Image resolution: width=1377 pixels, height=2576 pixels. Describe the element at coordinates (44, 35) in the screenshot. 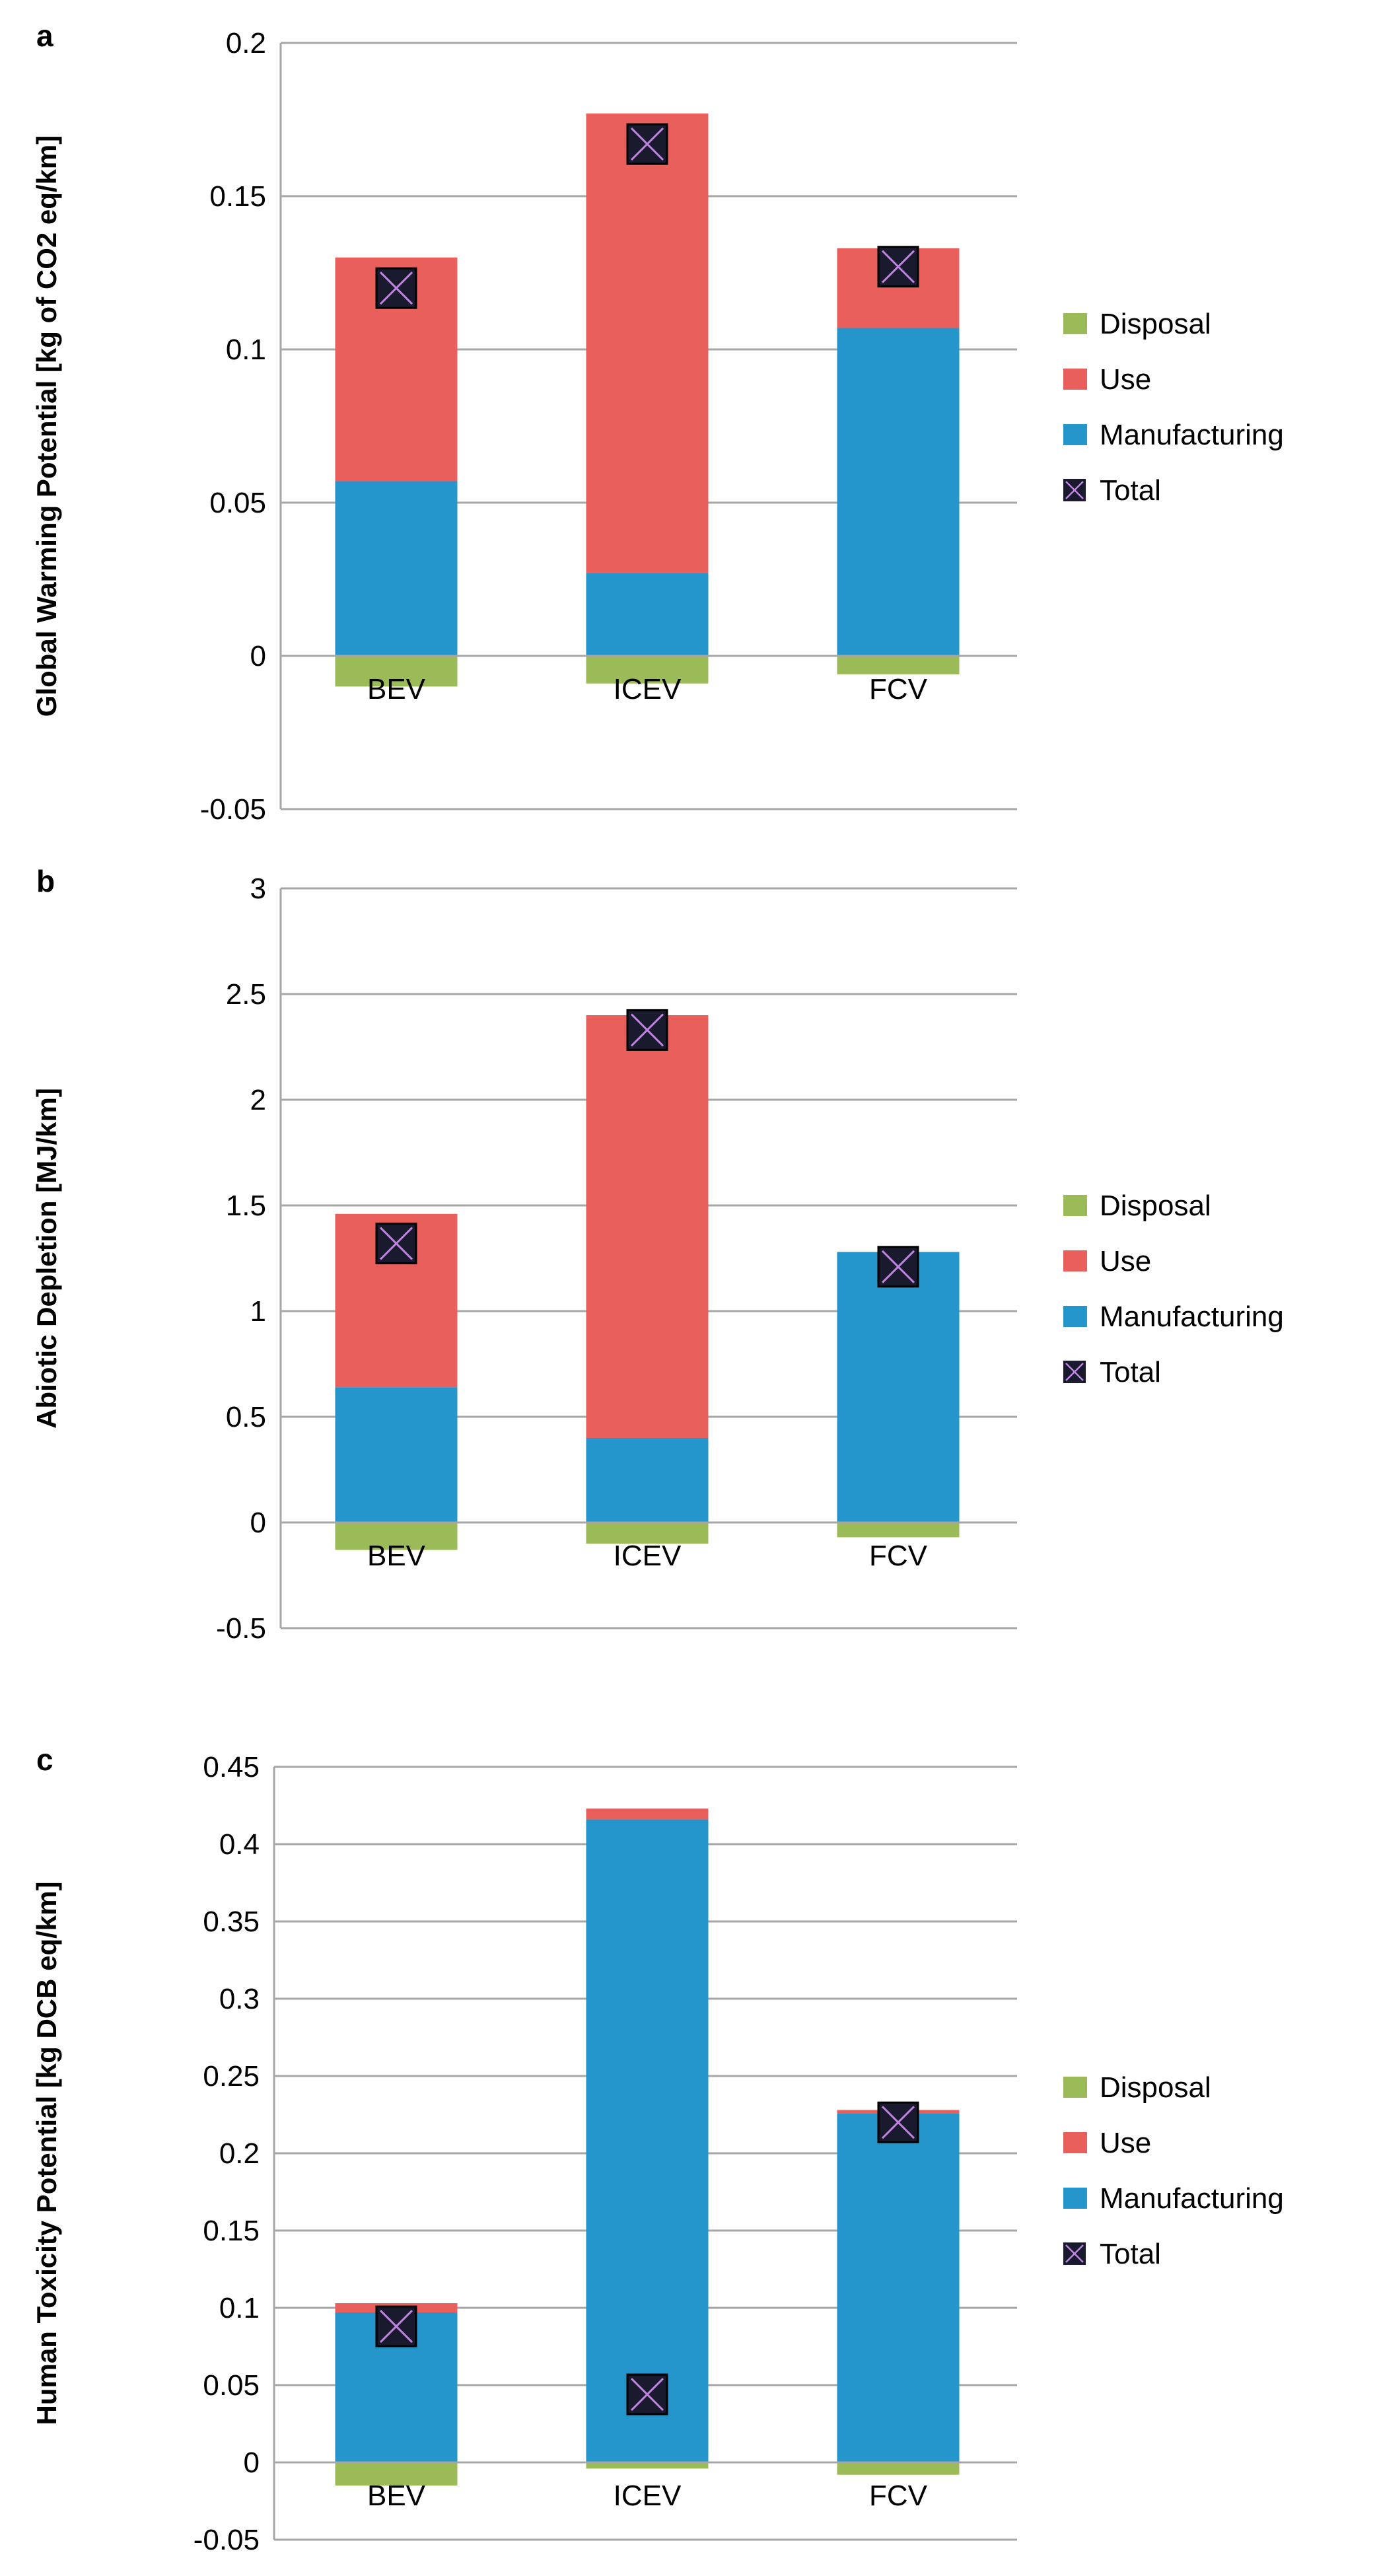

I see `panel-letter: a` at that location.